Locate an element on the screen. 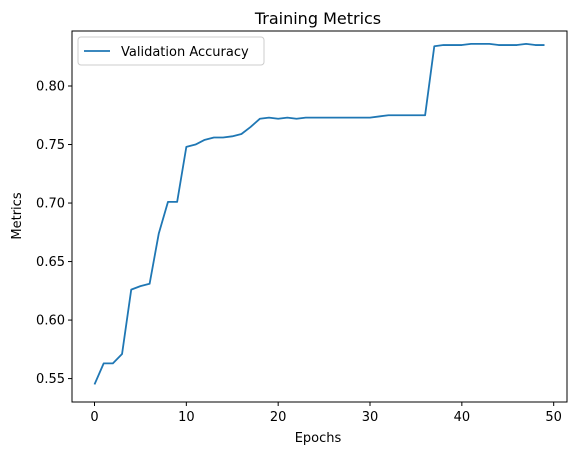  y-tick-label: 0.75 is located at coordinates (50, 145).